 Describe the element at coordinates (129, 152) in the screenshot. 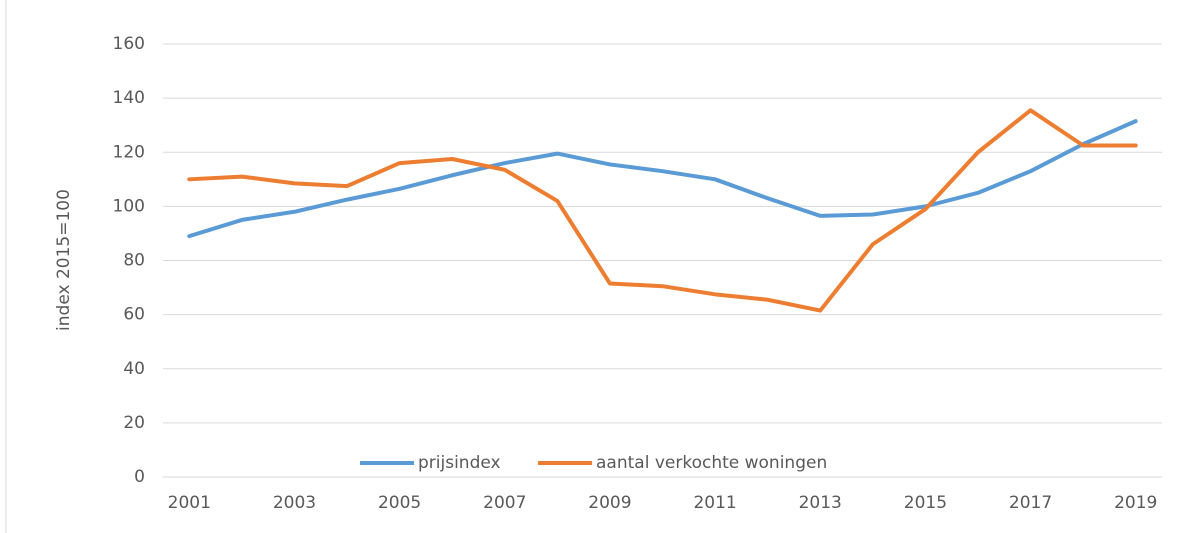

I see `y-tick-label: 120` at that location.